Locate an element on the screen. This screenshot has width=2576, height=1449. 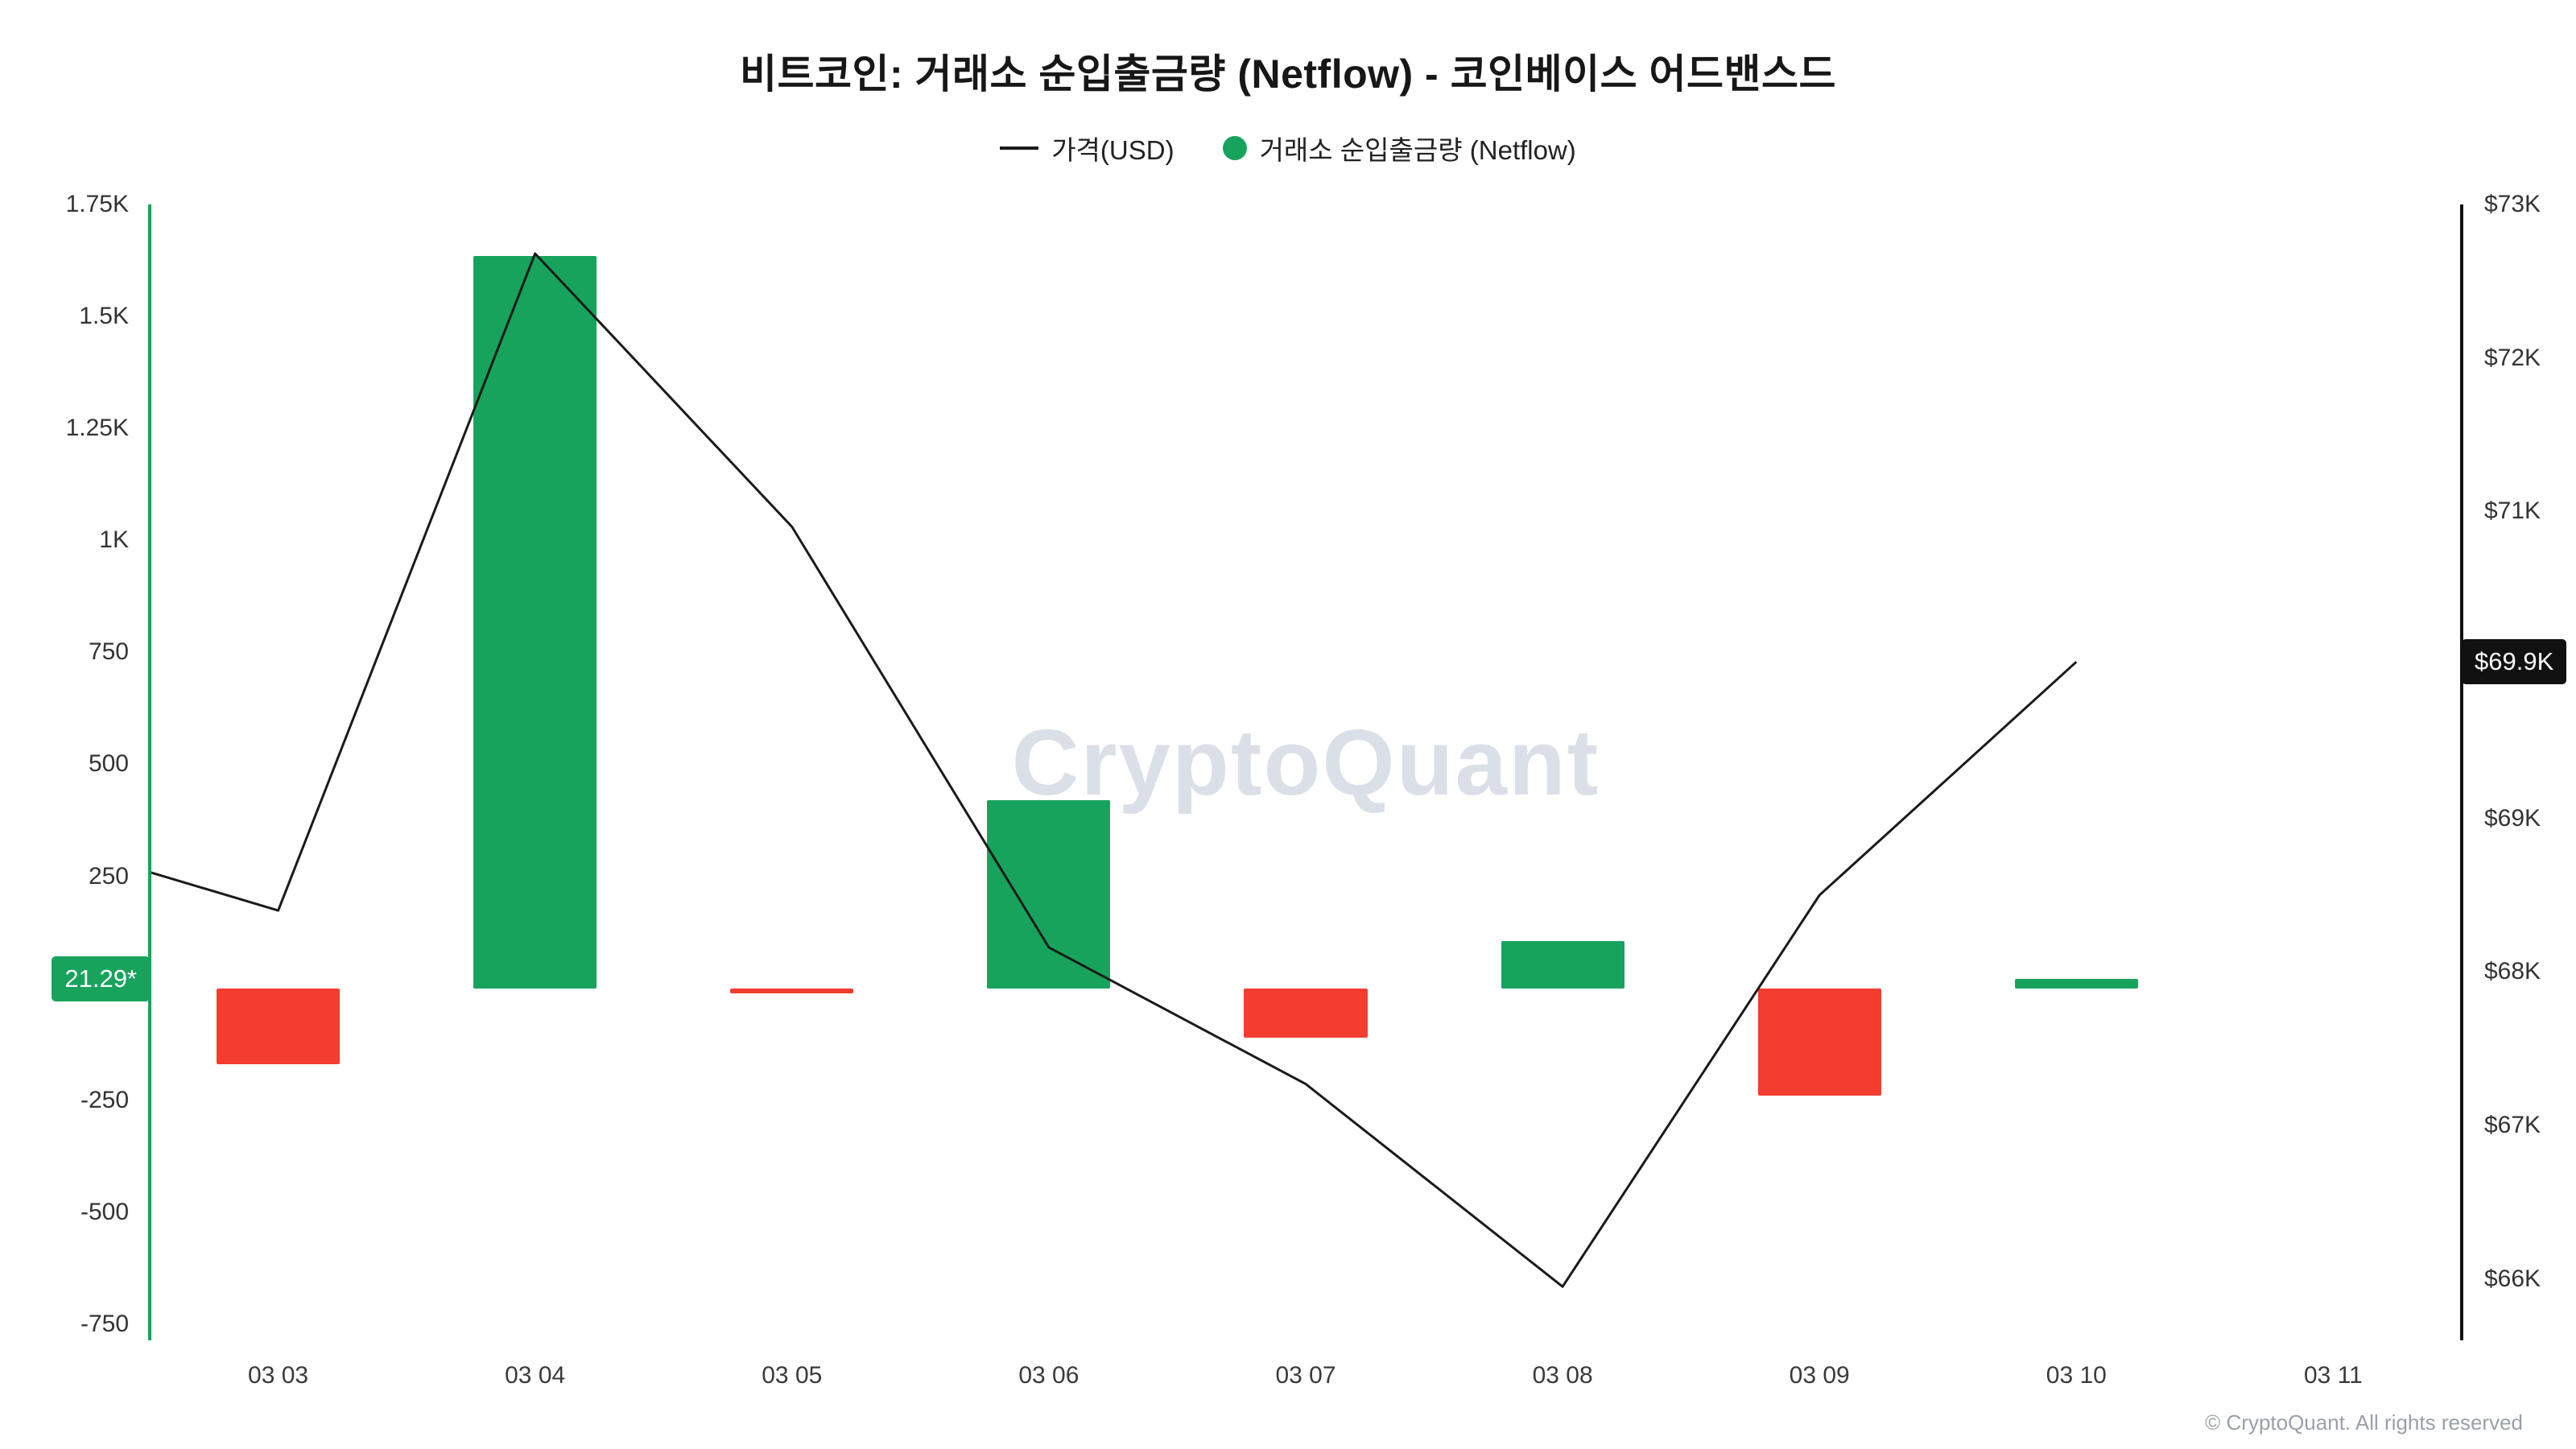
y-axis-tick-right: $67K is located at coordinates (2512, 1125).